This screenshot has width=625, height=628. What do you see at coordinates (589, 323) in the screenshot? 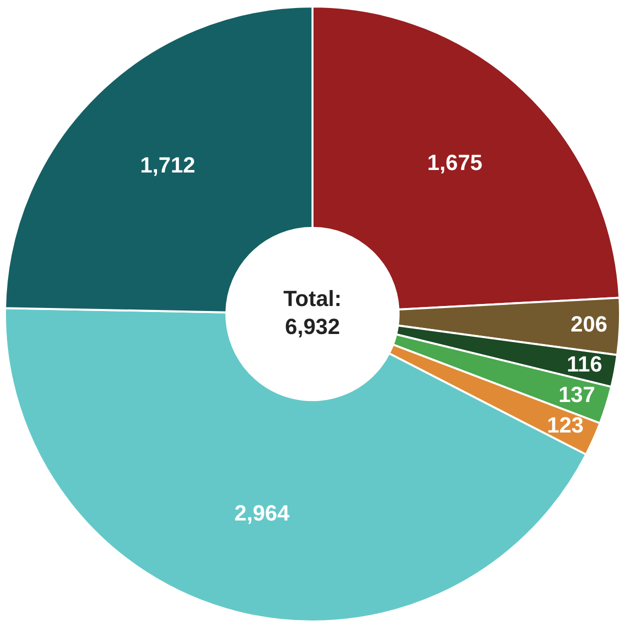
I see `data-label: 206` at bounding box center [589, 323].